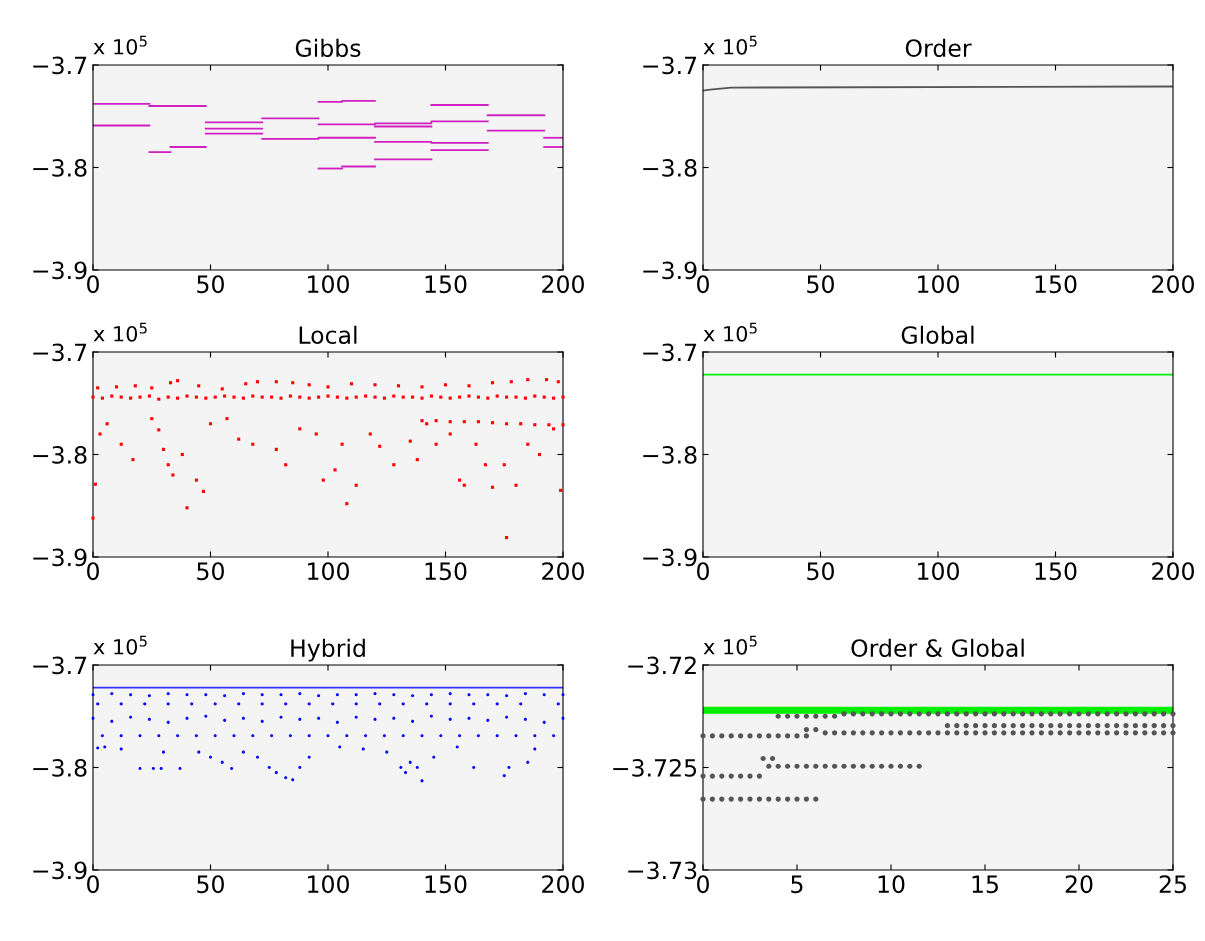  I want to click on chart-title: Gibbs, so click(328, 47).